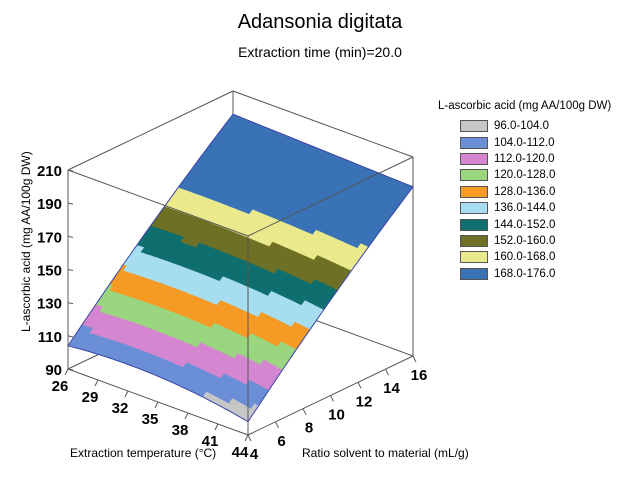  Describe the element at coordinates (254, 454) in the screenshot. I see `y-tick-label: 4` at that location.